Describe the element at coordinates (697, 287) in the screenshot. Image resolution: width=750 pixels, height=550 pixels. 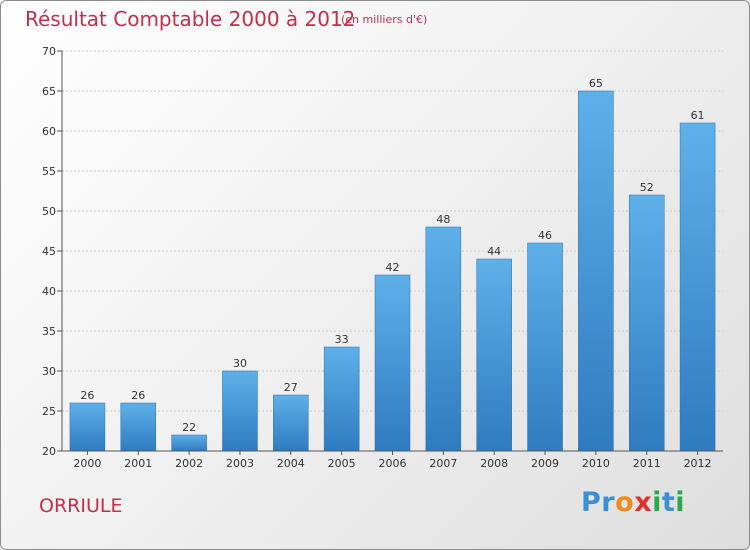
I see `bar-2012` at that location.